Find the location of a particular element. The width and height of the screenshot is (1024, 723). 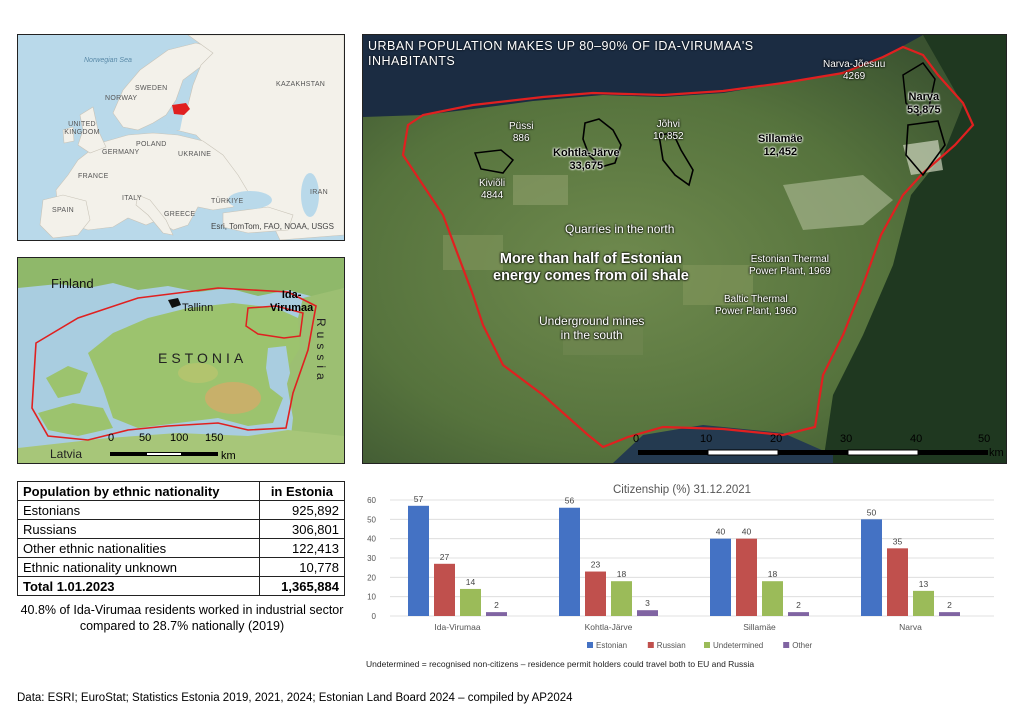

table-cell-nationality: Other ethnic nationalities is located at coordinates (138, 548).